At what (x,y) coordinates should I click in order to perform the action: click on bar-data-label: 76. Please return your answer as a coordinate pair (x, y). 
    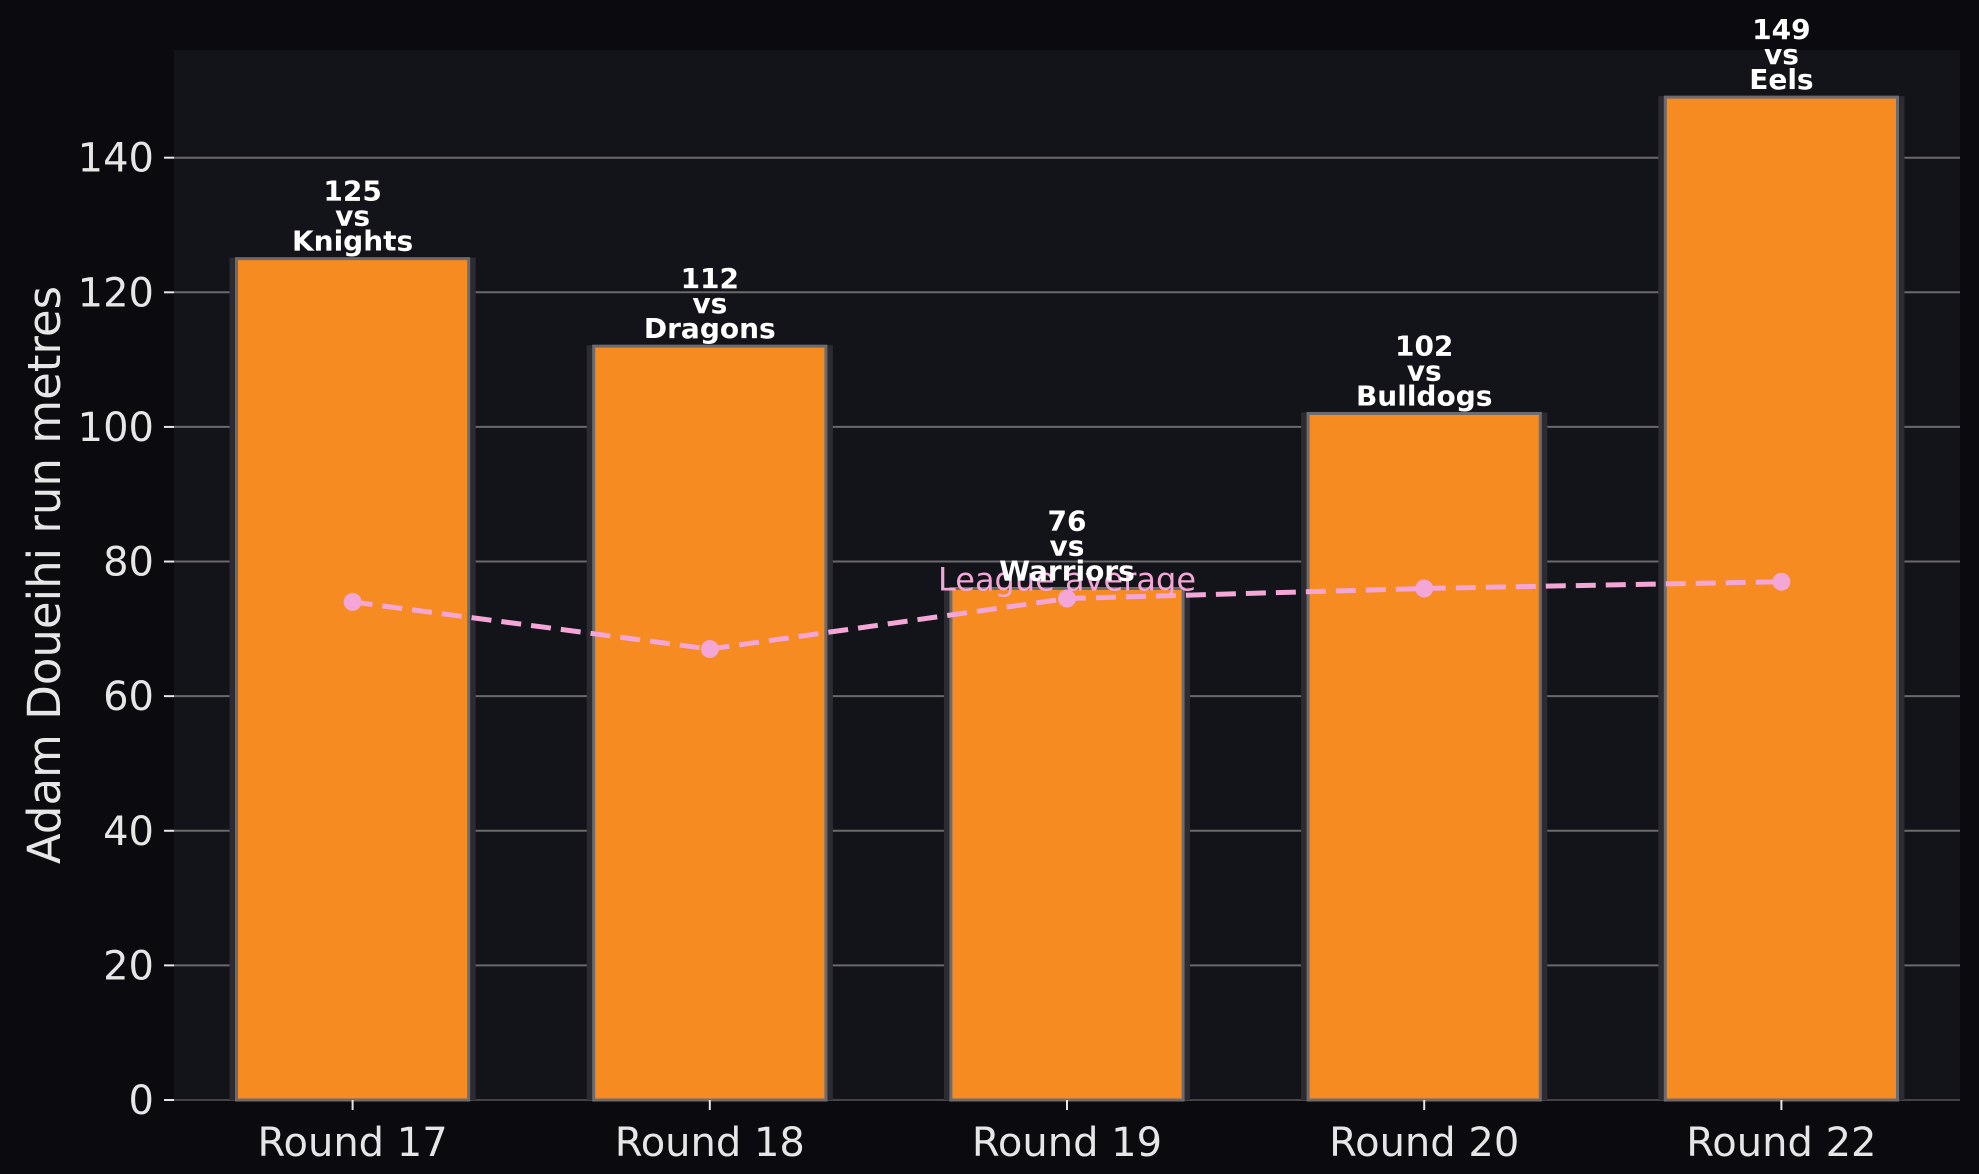
    Looking at the image, I should click on (1067, 520).